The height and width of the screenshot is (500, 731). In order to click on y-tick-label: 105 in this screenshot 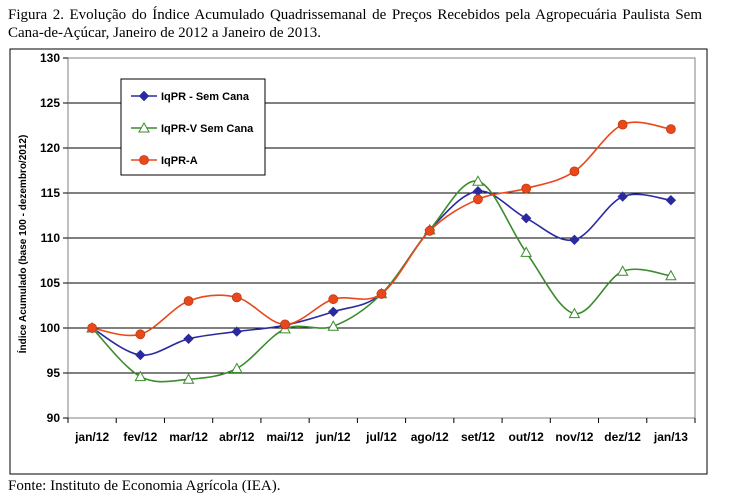, I will do `click(50, 283)`.